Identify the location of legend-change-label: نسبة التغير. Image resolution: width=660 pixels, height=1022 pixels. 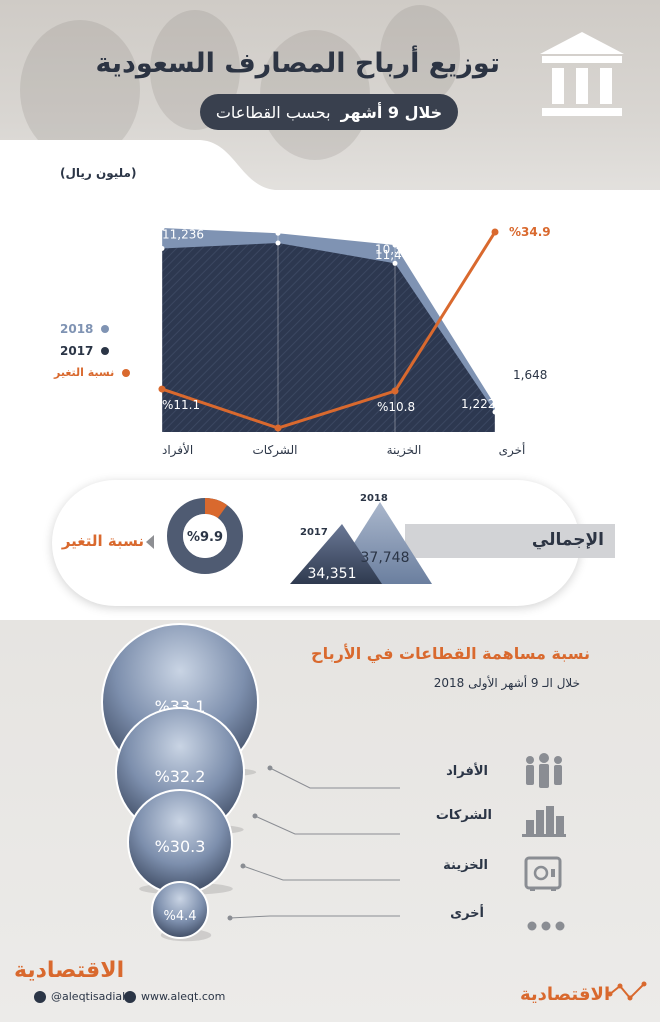
(84, 372).